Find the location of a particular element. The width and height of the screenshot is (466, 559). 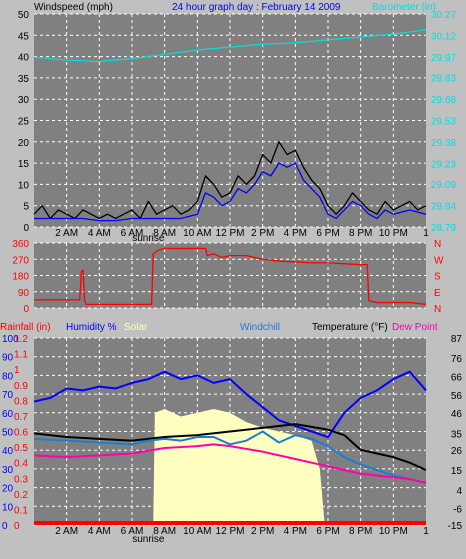

humidity-tick-label: 10 is located at coordinates (8, 507).